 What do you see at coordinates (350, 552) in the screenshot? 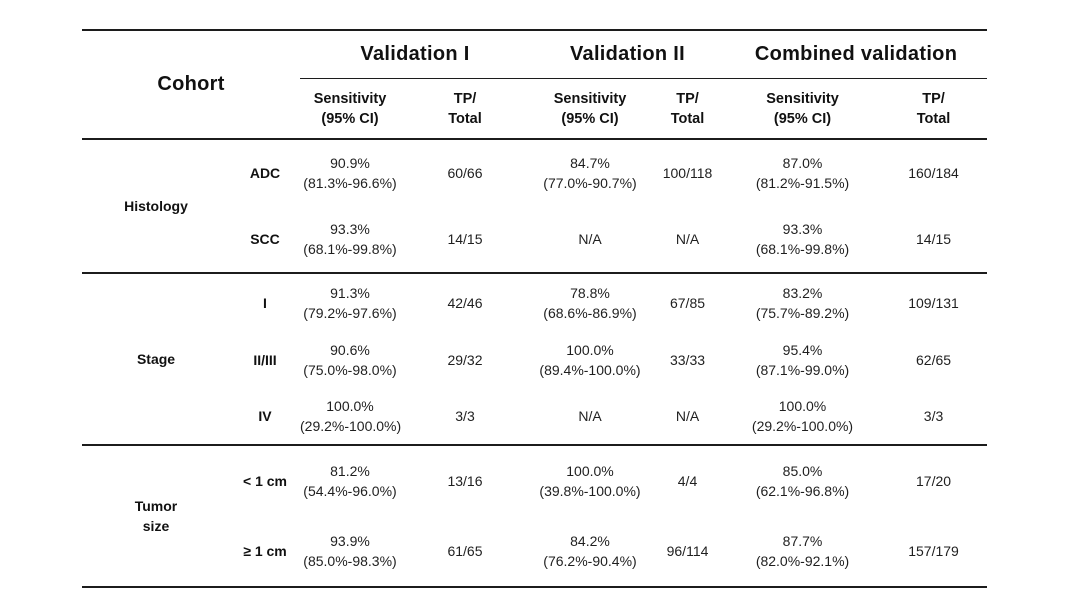
I see `sensitivity-ci-cell: 93.9% (85.0%-98.3%)` at bounding box center [350, 552].